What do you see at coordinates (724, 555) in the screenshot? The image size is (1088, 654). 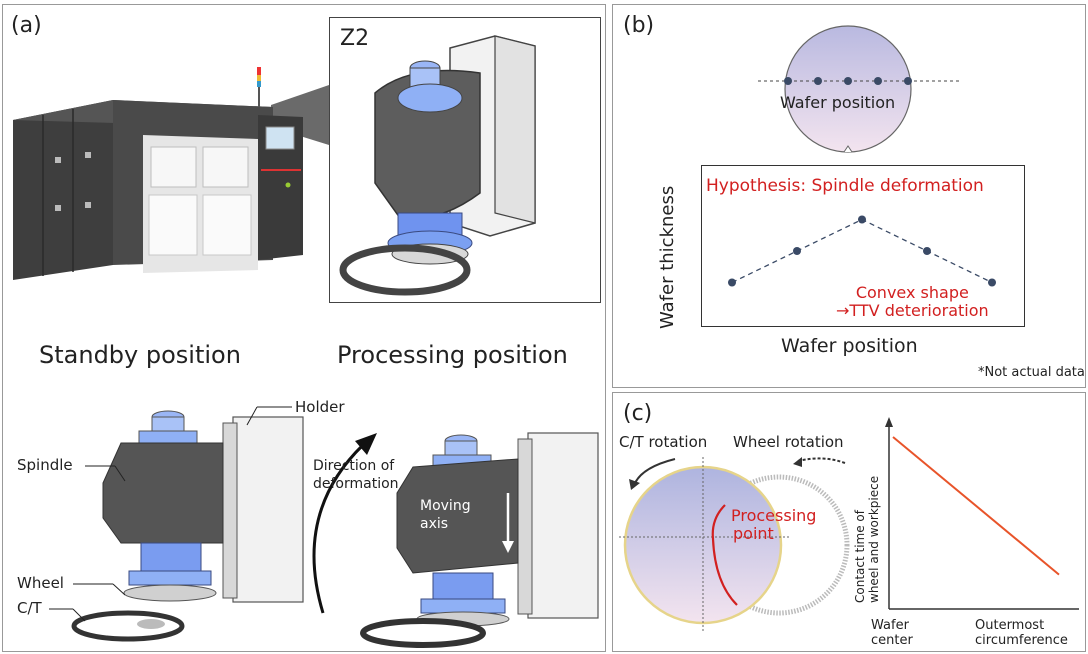 I see `processing-arc` at bounding box center [724, 555].